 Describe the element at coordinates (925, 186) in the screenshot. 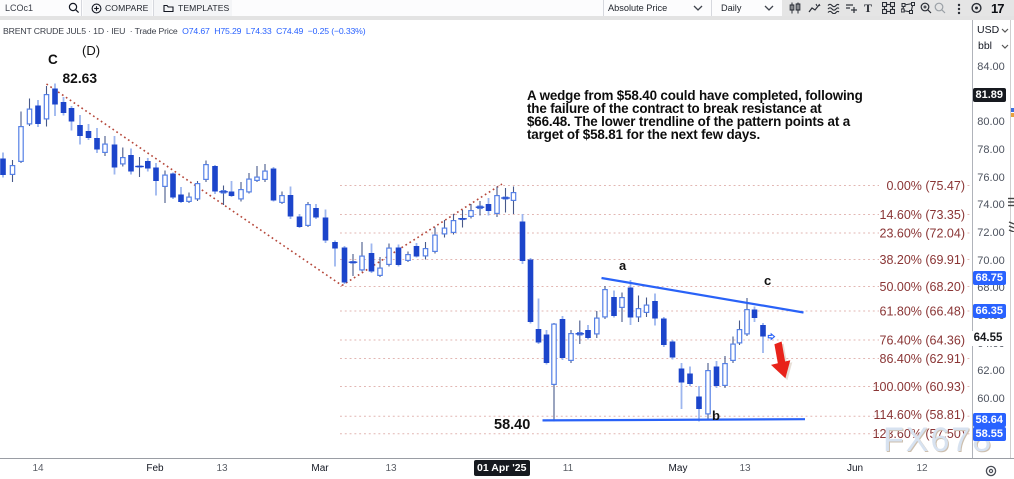

I see `svg-text: 0.00% (75.47)` at that location.